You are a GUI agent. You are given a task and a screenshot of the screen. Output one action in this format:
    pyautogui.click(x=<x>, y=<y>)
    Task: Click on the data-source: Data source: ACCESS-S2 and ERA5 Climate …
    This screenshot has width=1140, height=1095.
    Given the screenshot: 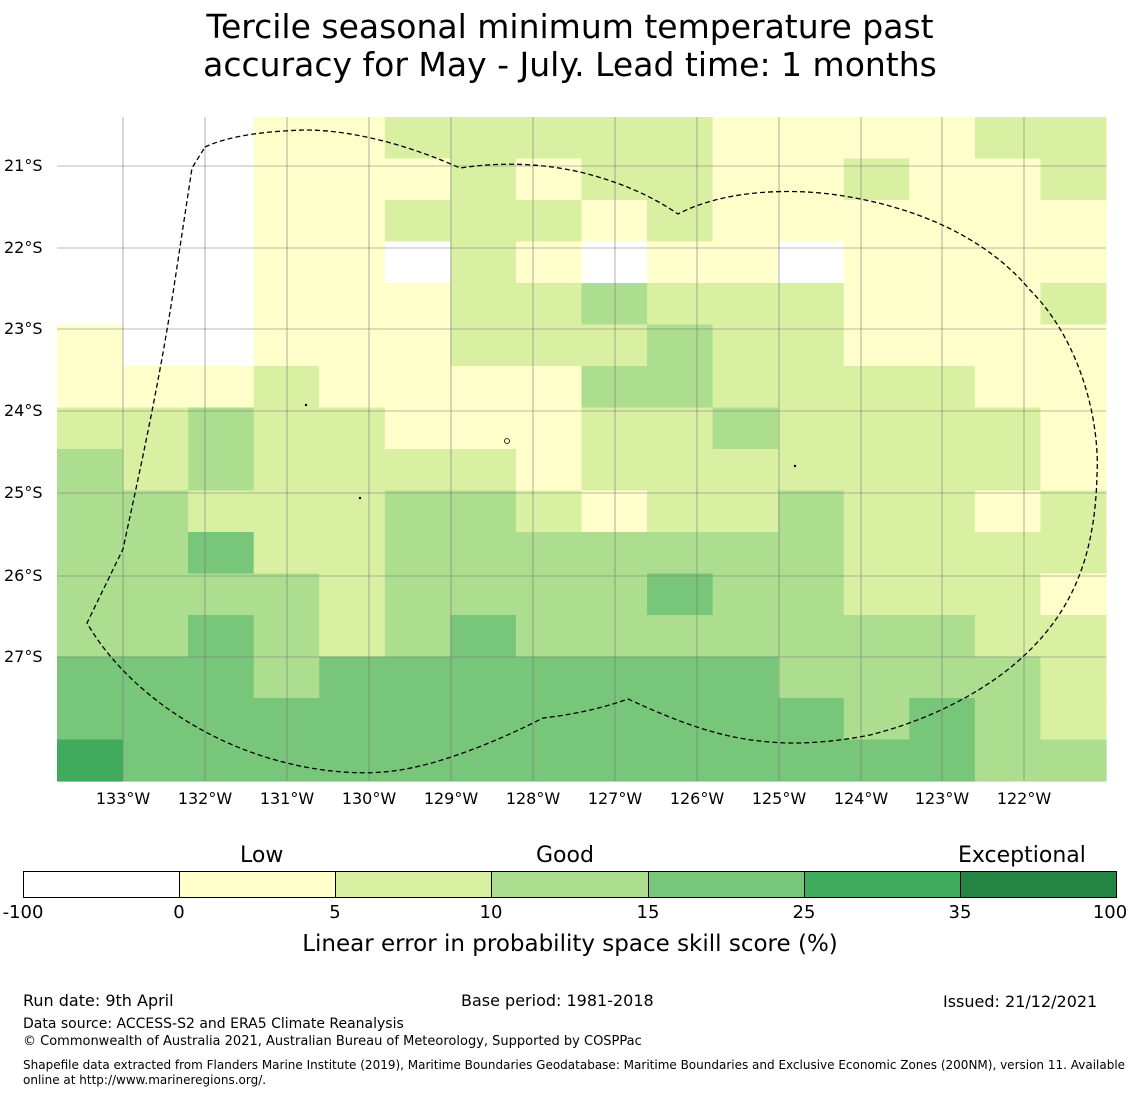 What is the action you would take?
    pyautogui.click(x=213, y=1024)
    